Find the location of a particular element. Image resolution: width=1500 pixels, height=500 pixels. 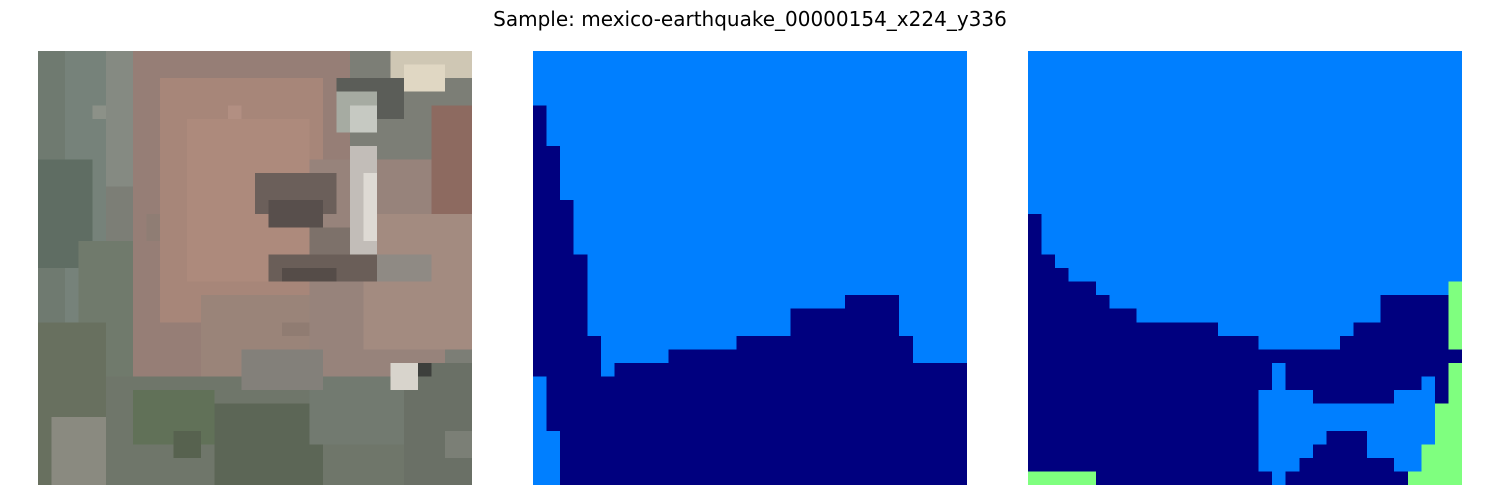

mask-background-region is located at coordinates (1346, 423).